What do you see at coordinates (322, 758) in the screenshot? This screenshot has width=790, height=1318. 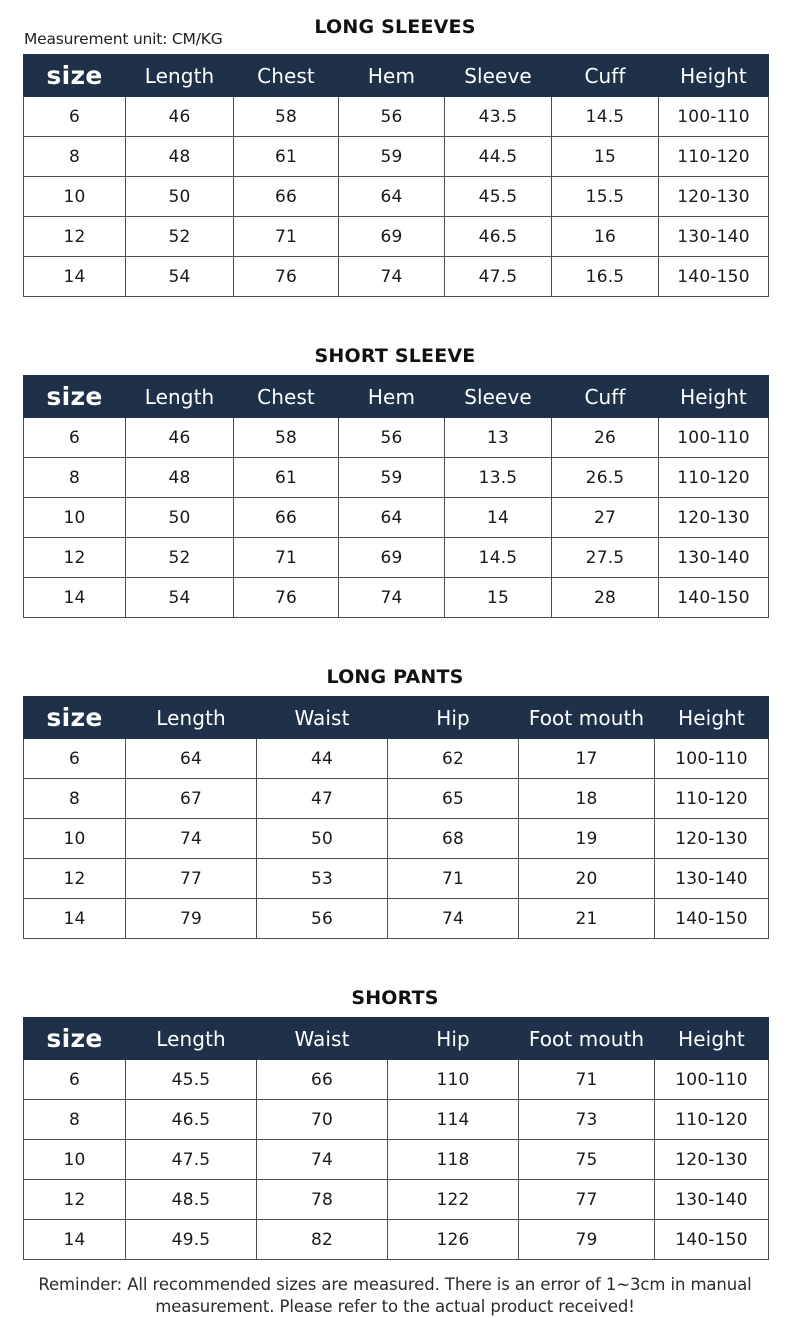 I see `cell-waist: 44` at bounding box center [322, 758].